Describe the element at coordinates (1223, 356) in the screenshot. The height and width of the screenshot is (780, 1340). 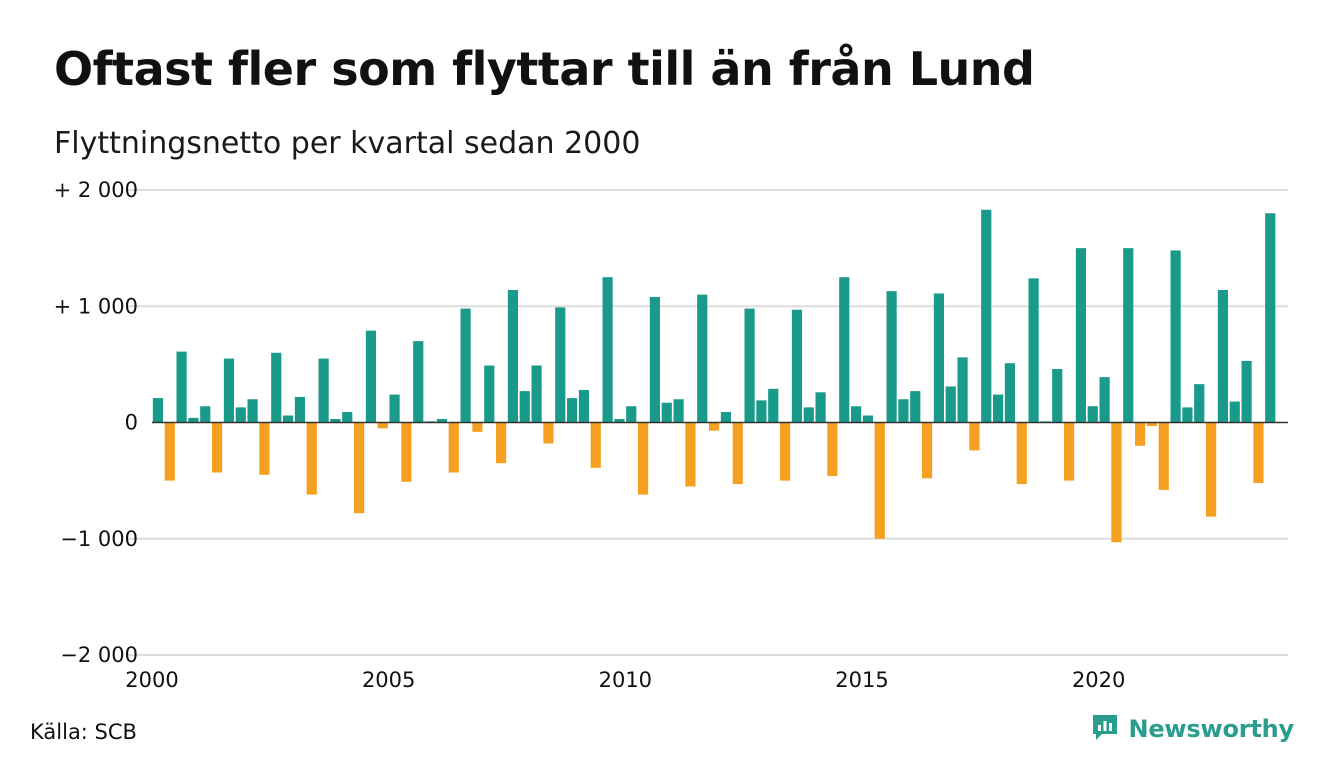
I see `bar-2022-Q3` at that location.